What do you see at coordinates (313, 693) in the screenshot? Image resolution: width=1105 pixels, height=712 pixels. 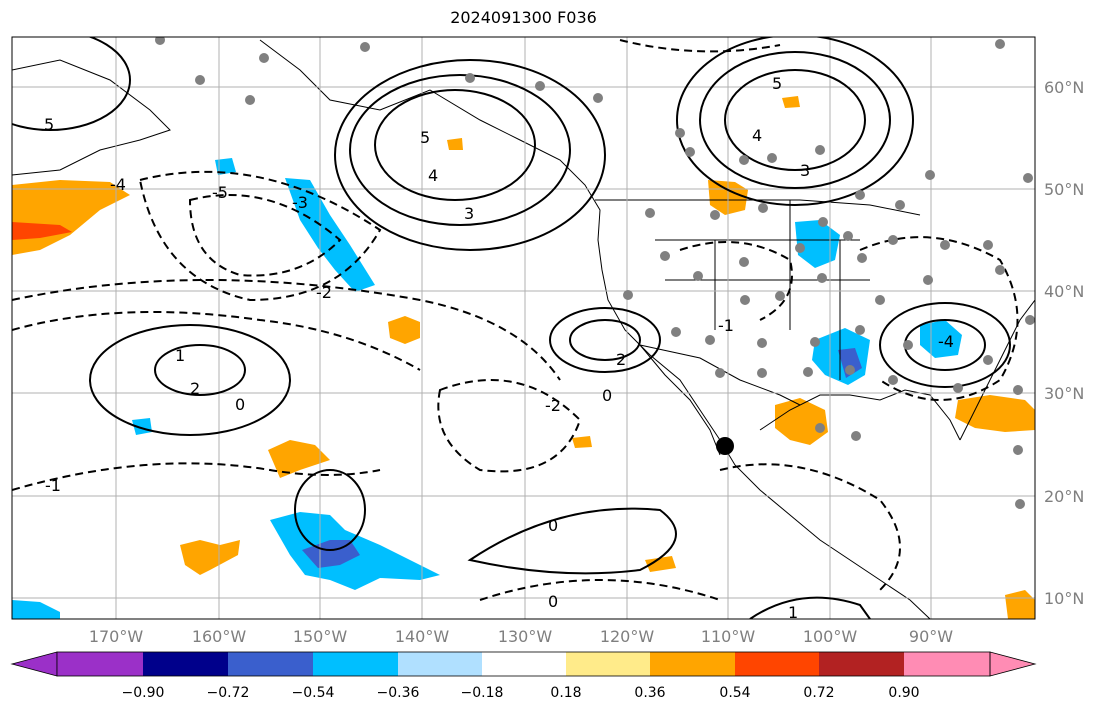 I see `colorbar-tick: −0.54` at bounding box center [313, 693].